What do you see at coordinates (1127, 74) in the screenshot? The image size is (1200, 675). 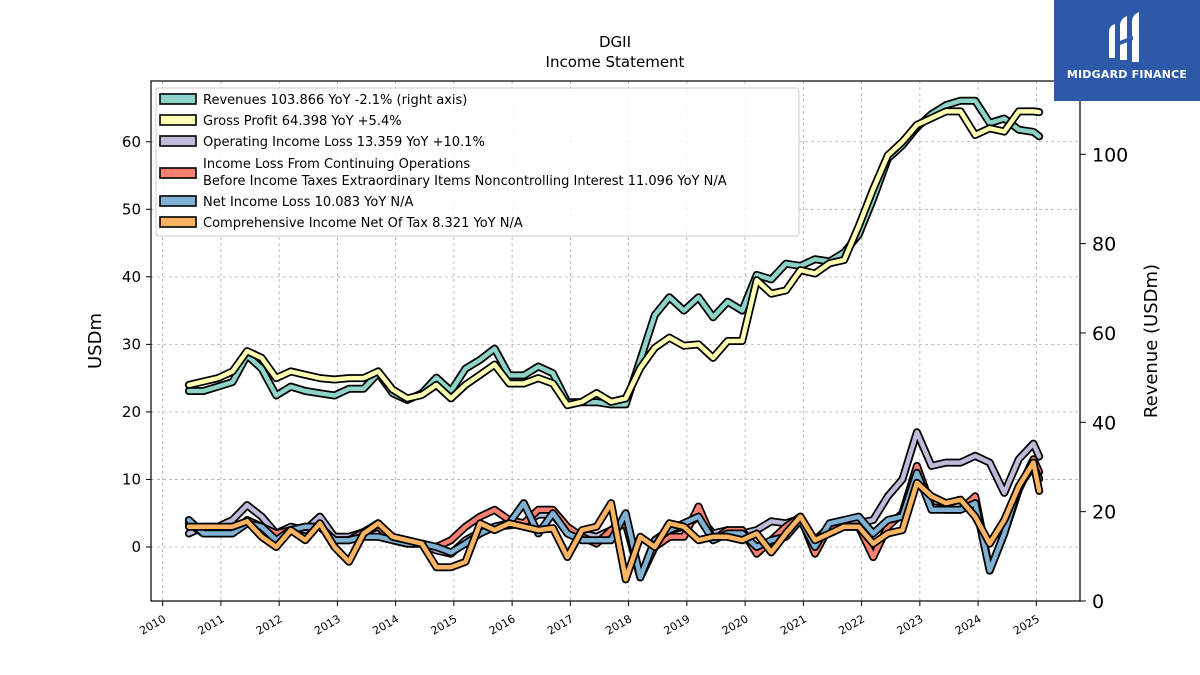 I see `brand-name: MIDGARD FINANCE` at bounding box center [1127, 74].